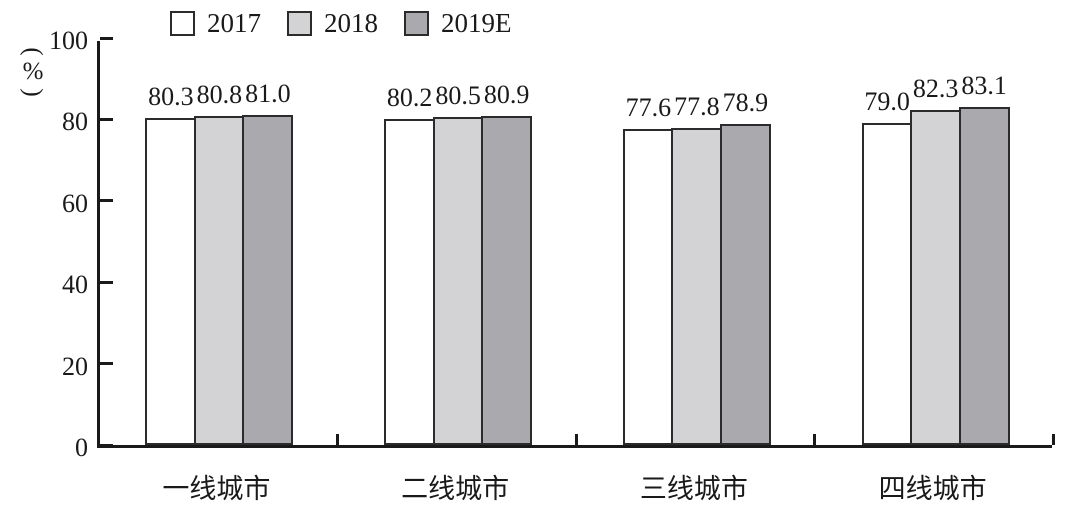 The image size is (1080, 515). What do you see at coordinates (745, 284) in the screenshot?
I see `bar-2019E-group3` at bounding box center [745, 284].